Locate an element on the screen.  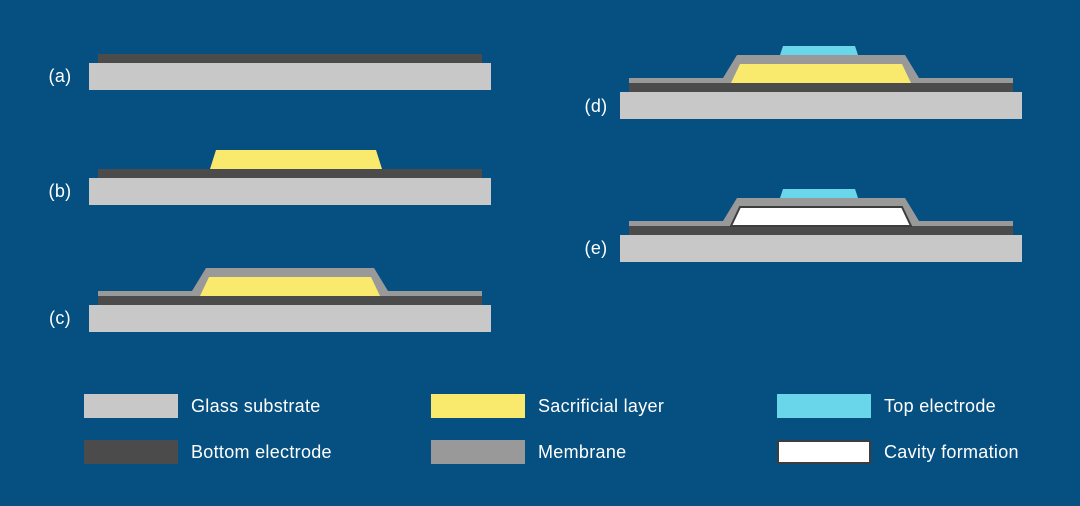
legend-item-sacrificial-layer: Sacrificial layer is located at coordinates (547, 406).